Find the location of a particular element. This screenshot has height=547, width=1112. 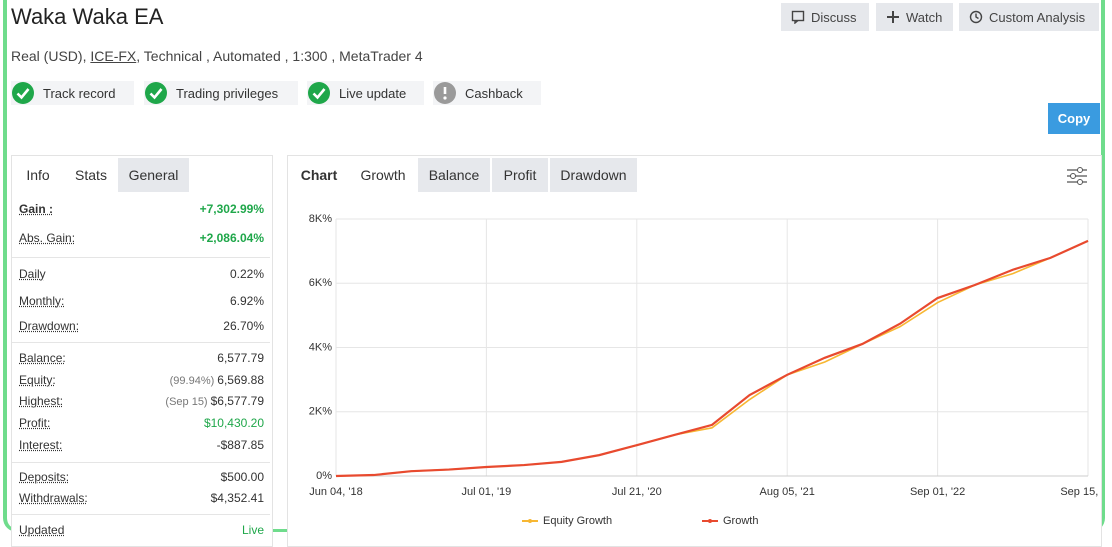

stat-number: +7,302.99% is located at coordinates (231, 209).